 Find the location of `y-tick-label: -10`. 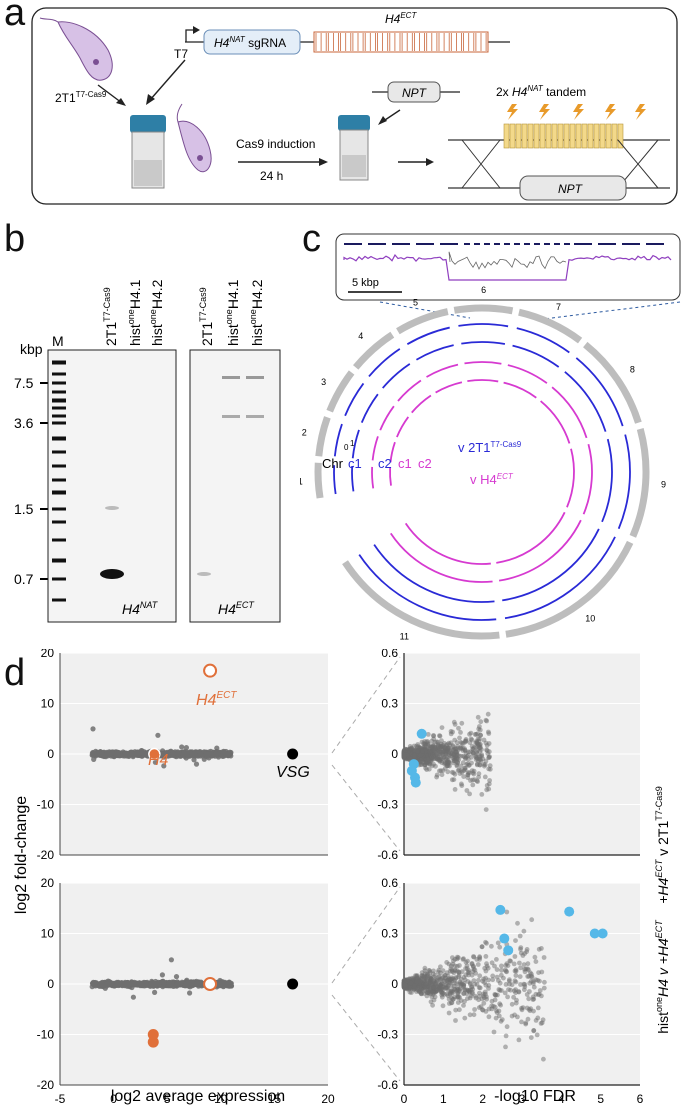

y-tick-label: -10 is located at coordinates (46, 1035).